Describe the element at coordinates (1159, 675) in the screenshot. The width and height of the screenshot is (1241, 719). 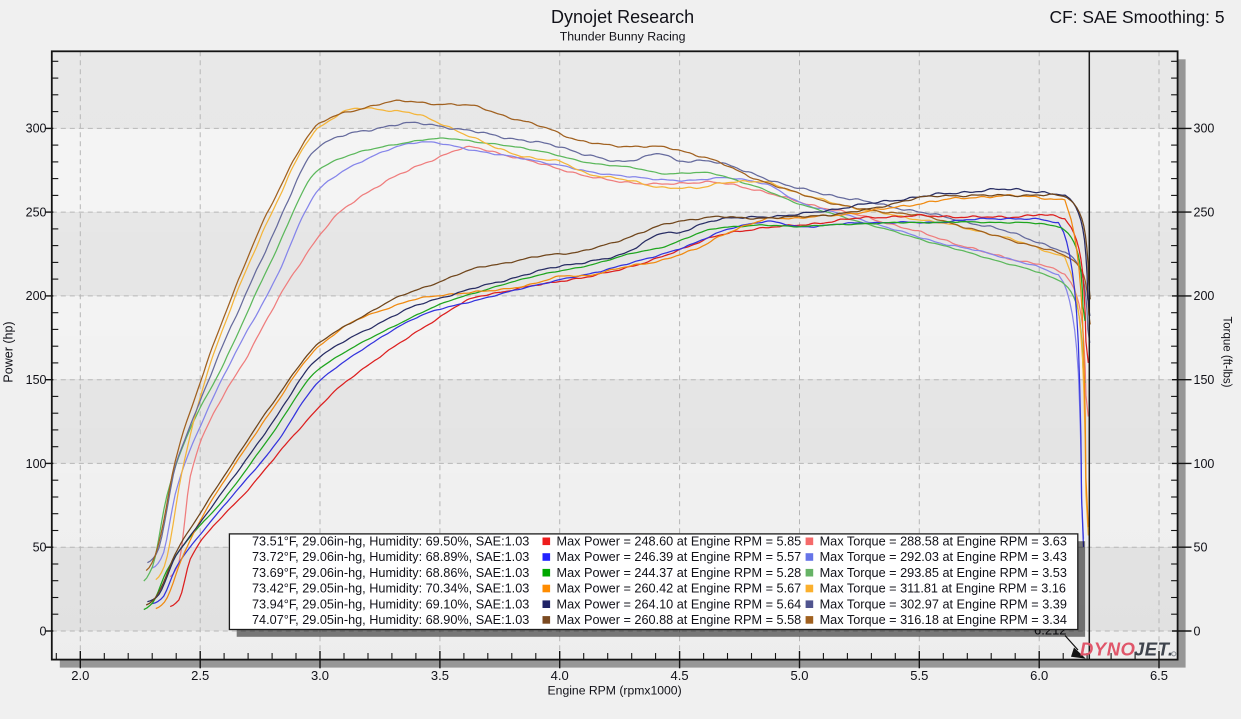
I see `svg-text: 6.5` at that location.